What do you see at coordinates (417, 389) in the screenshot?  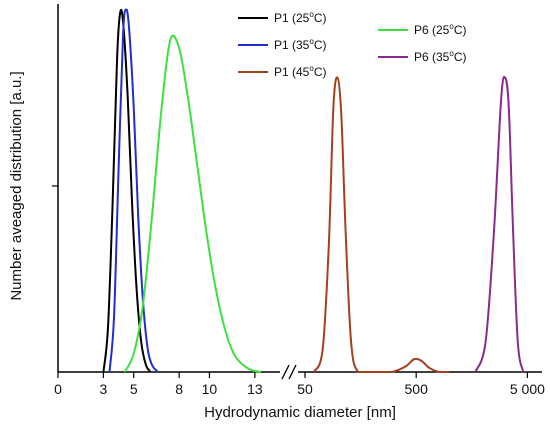 I see `x-right-500-tick-label: 500` at bounding box center [417, 389].